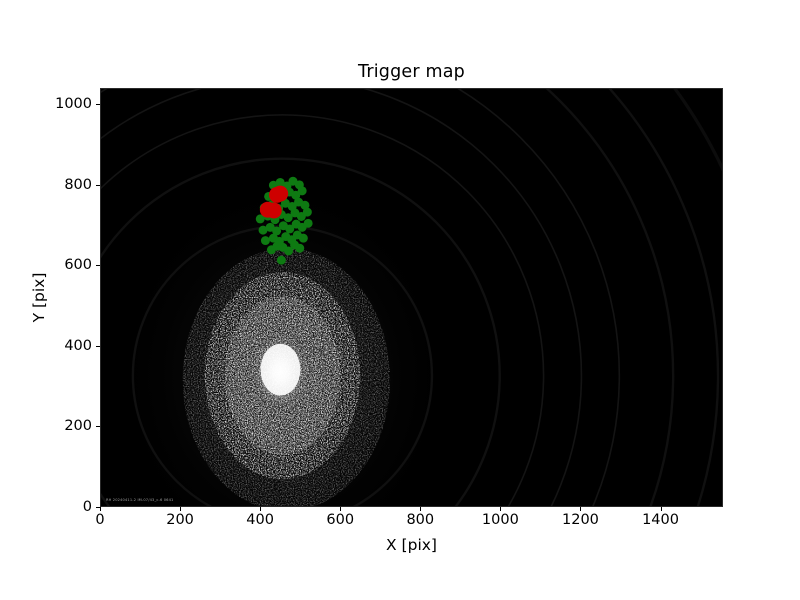 The image size is (800, 600). I want to click on series-triggers, so click(284, 220).